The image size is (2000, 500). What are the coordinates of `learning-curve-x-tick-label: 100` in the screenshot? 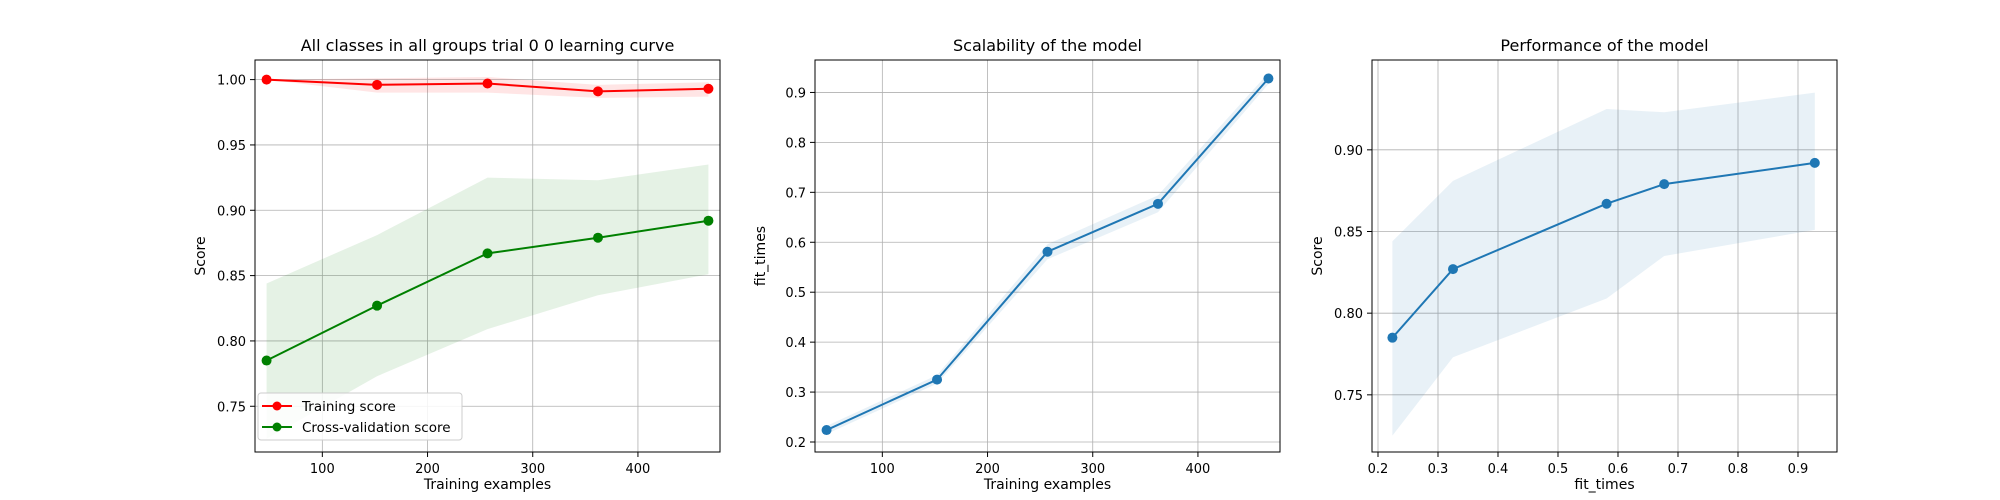 It's located at (322, 469).